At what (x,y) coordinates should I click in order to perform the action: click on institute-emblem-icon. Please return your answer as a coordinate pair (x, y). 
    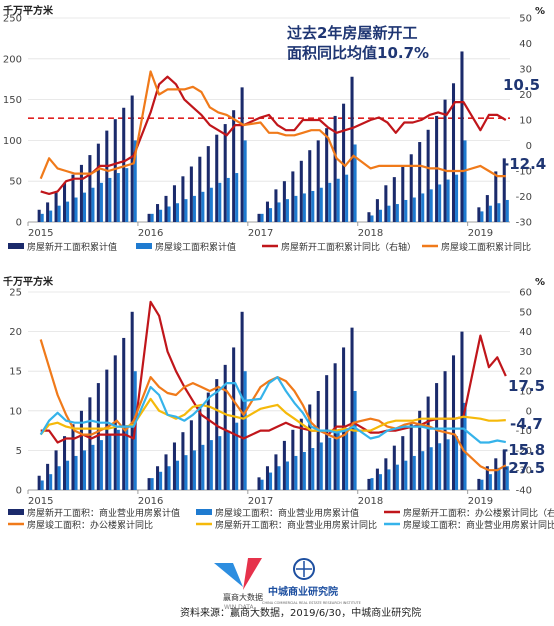
    Looking at the image, I should click on (304, 569).